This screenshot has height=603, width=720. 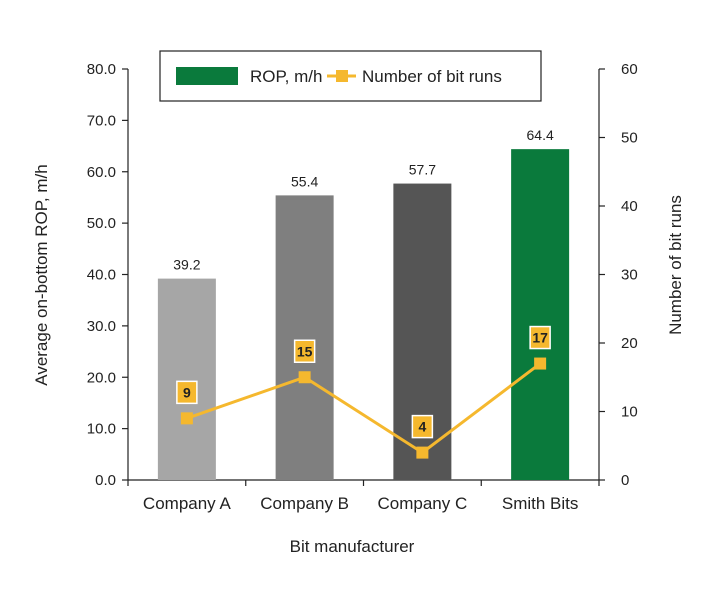 I want to click on y2-tick-label: 20, so click(x=629, y=343).